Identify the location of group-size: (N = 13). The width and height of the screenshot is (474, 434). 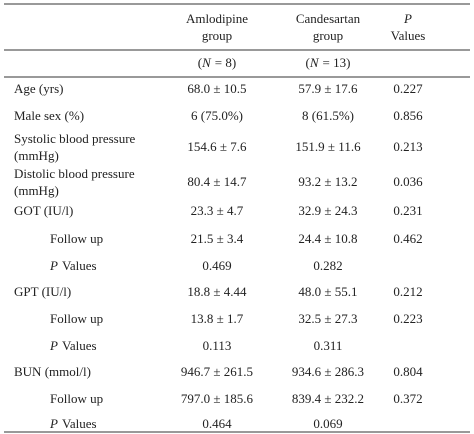
(328, 62).